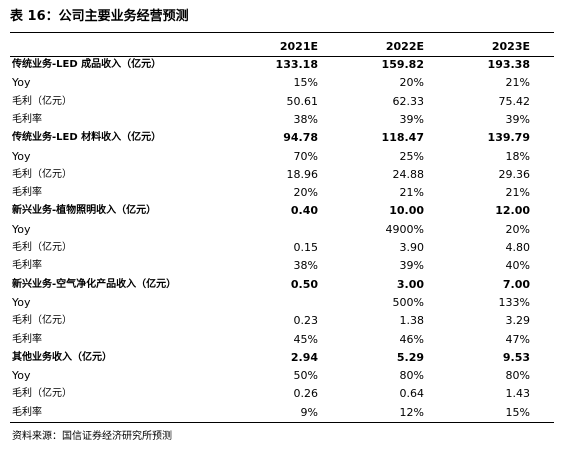  Describe the element at coordinates (306, 394) in the screenshot. I see `cell: 0.26` at that location.